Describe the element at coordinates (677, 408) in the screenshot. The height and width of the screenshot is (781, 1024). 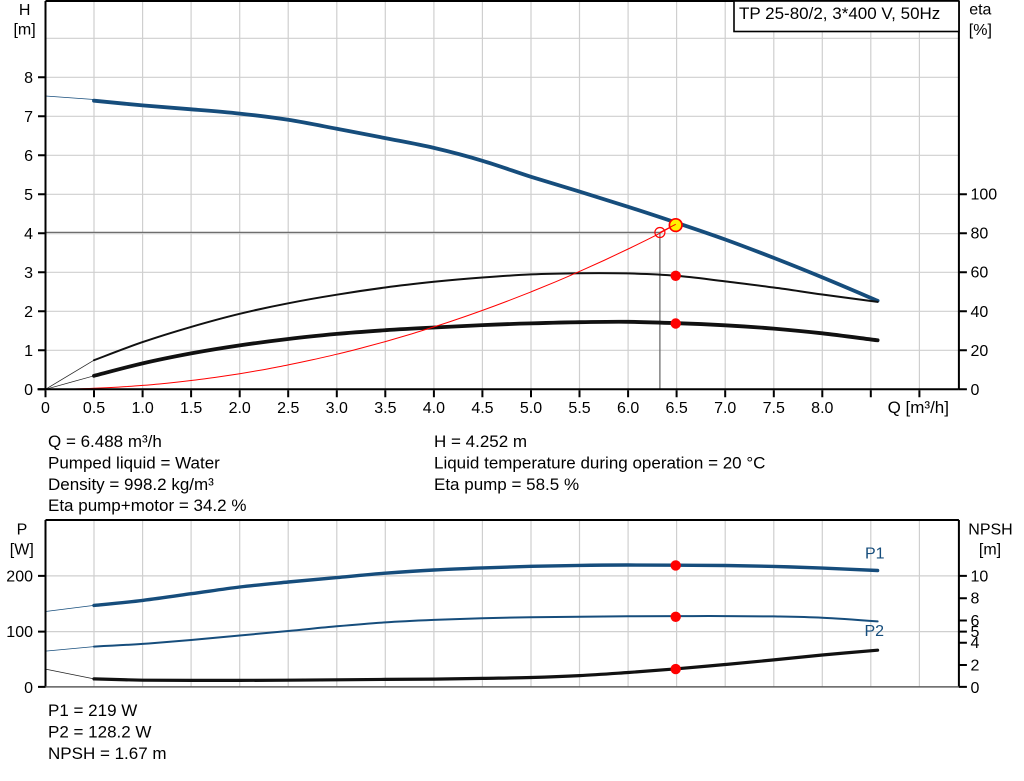
I see `svg-text: 6.5` at that location.